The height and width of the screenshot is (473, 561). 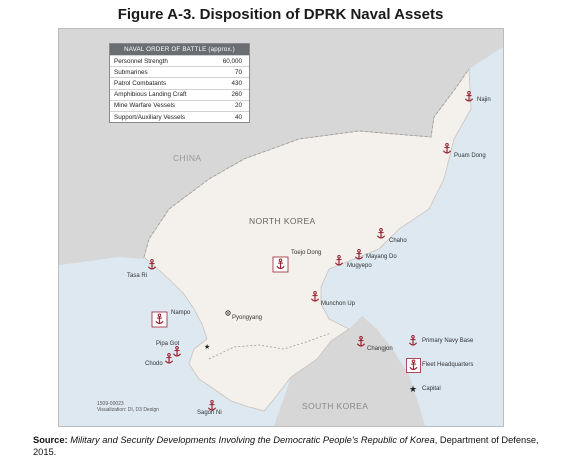 What do you see at coordinates (359, 266) in the screenshot?
I see `place-mugyepo: Mugyepo` at bounding box center [359, 266].